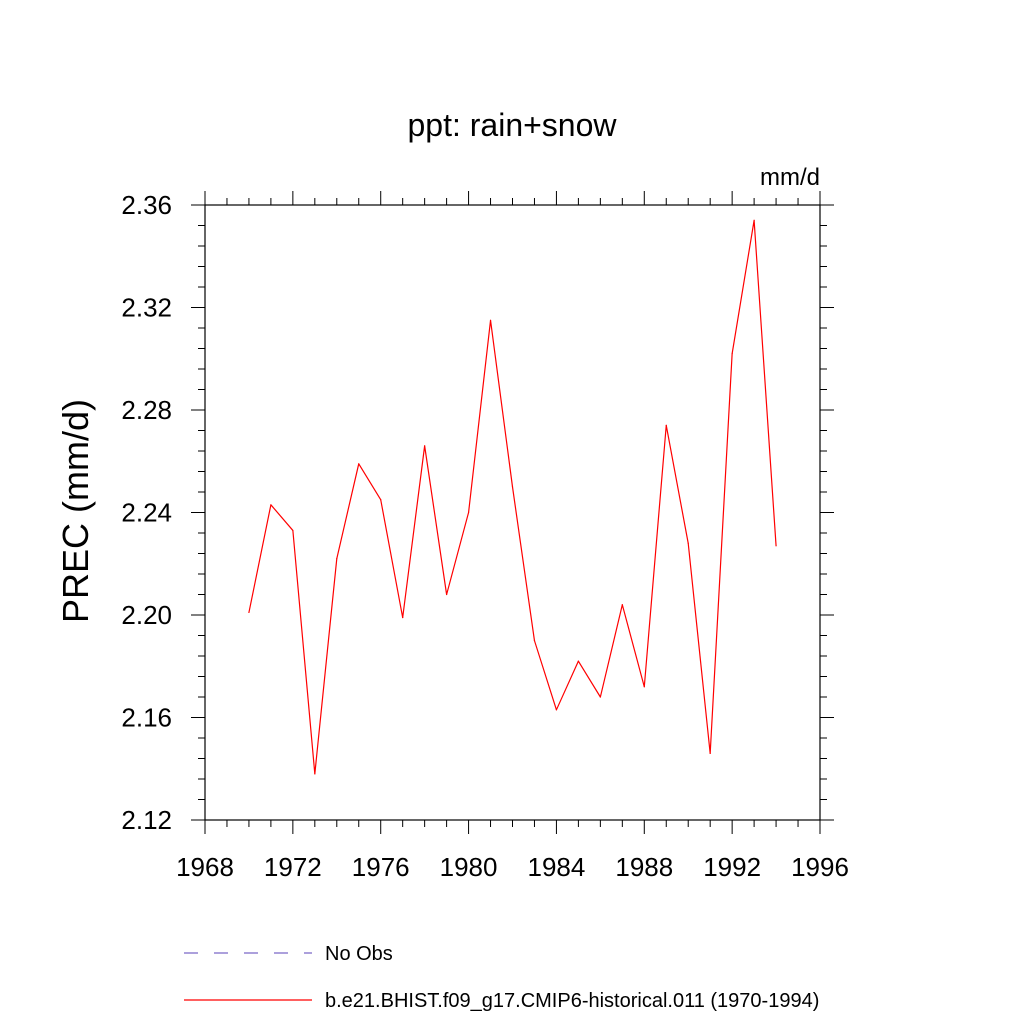  What do you see at coordinates (557, 867) in the screenshot?
I see `x-tick-label: 1984` at bounding box center [557, 867].